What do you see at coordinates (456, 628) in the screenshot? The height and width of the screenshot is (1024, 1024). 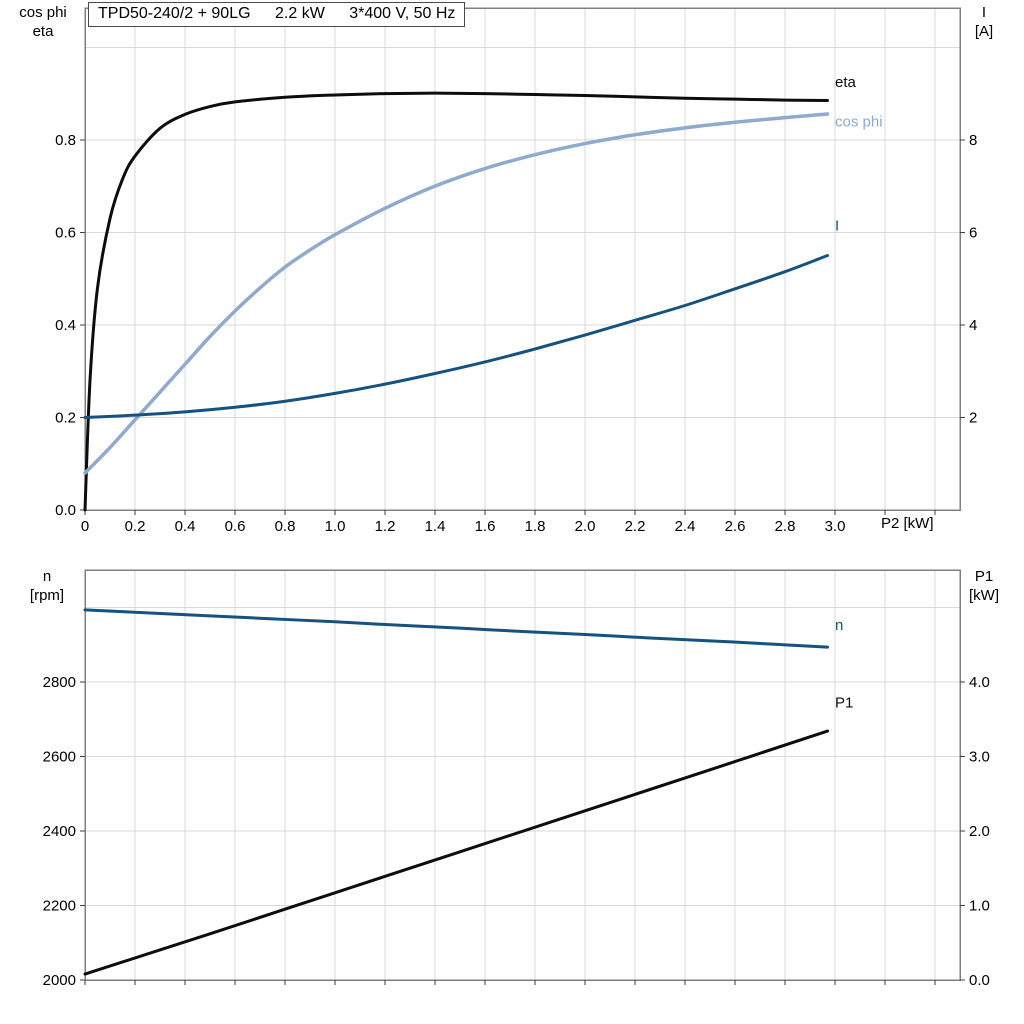 I see `curve-speed` at bounding box center [456, 628].